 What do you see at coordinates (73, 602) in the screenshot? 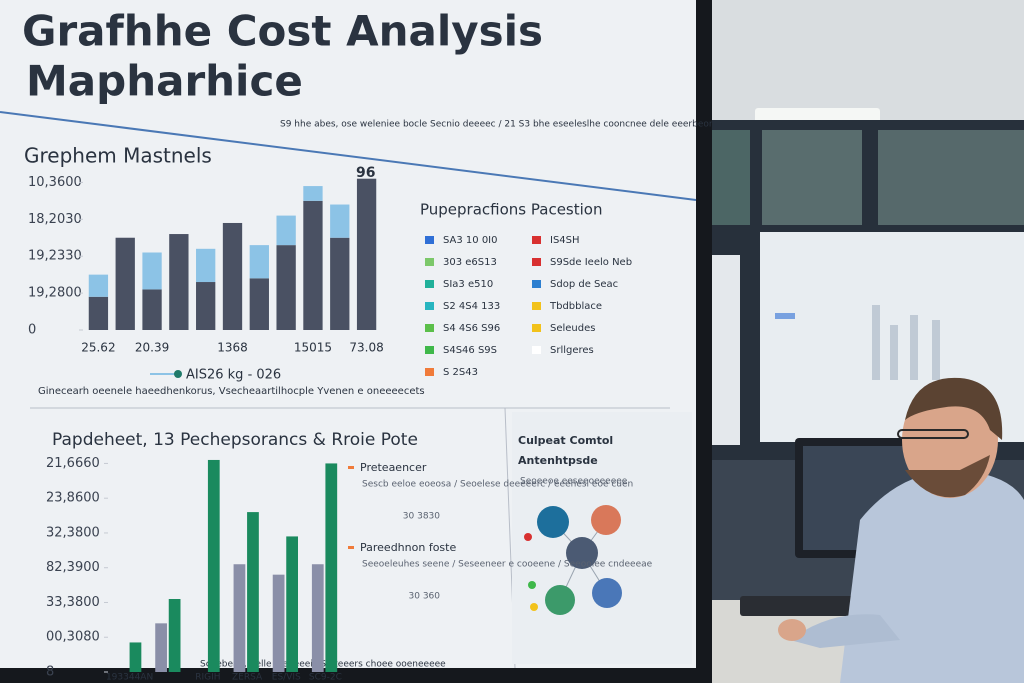
I see `y-tick-label: 33,3800` at bounding box center [73, 602].